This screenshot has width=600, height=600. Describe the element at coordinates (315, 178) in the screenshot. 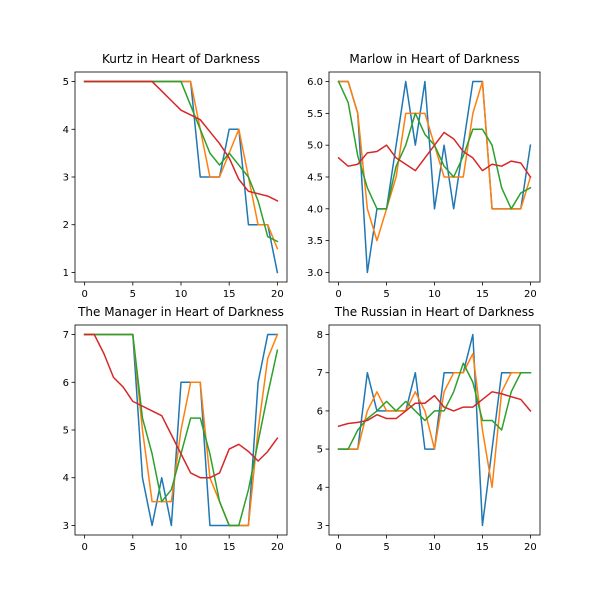

I see `y-tick-label: 4.5` at that location.